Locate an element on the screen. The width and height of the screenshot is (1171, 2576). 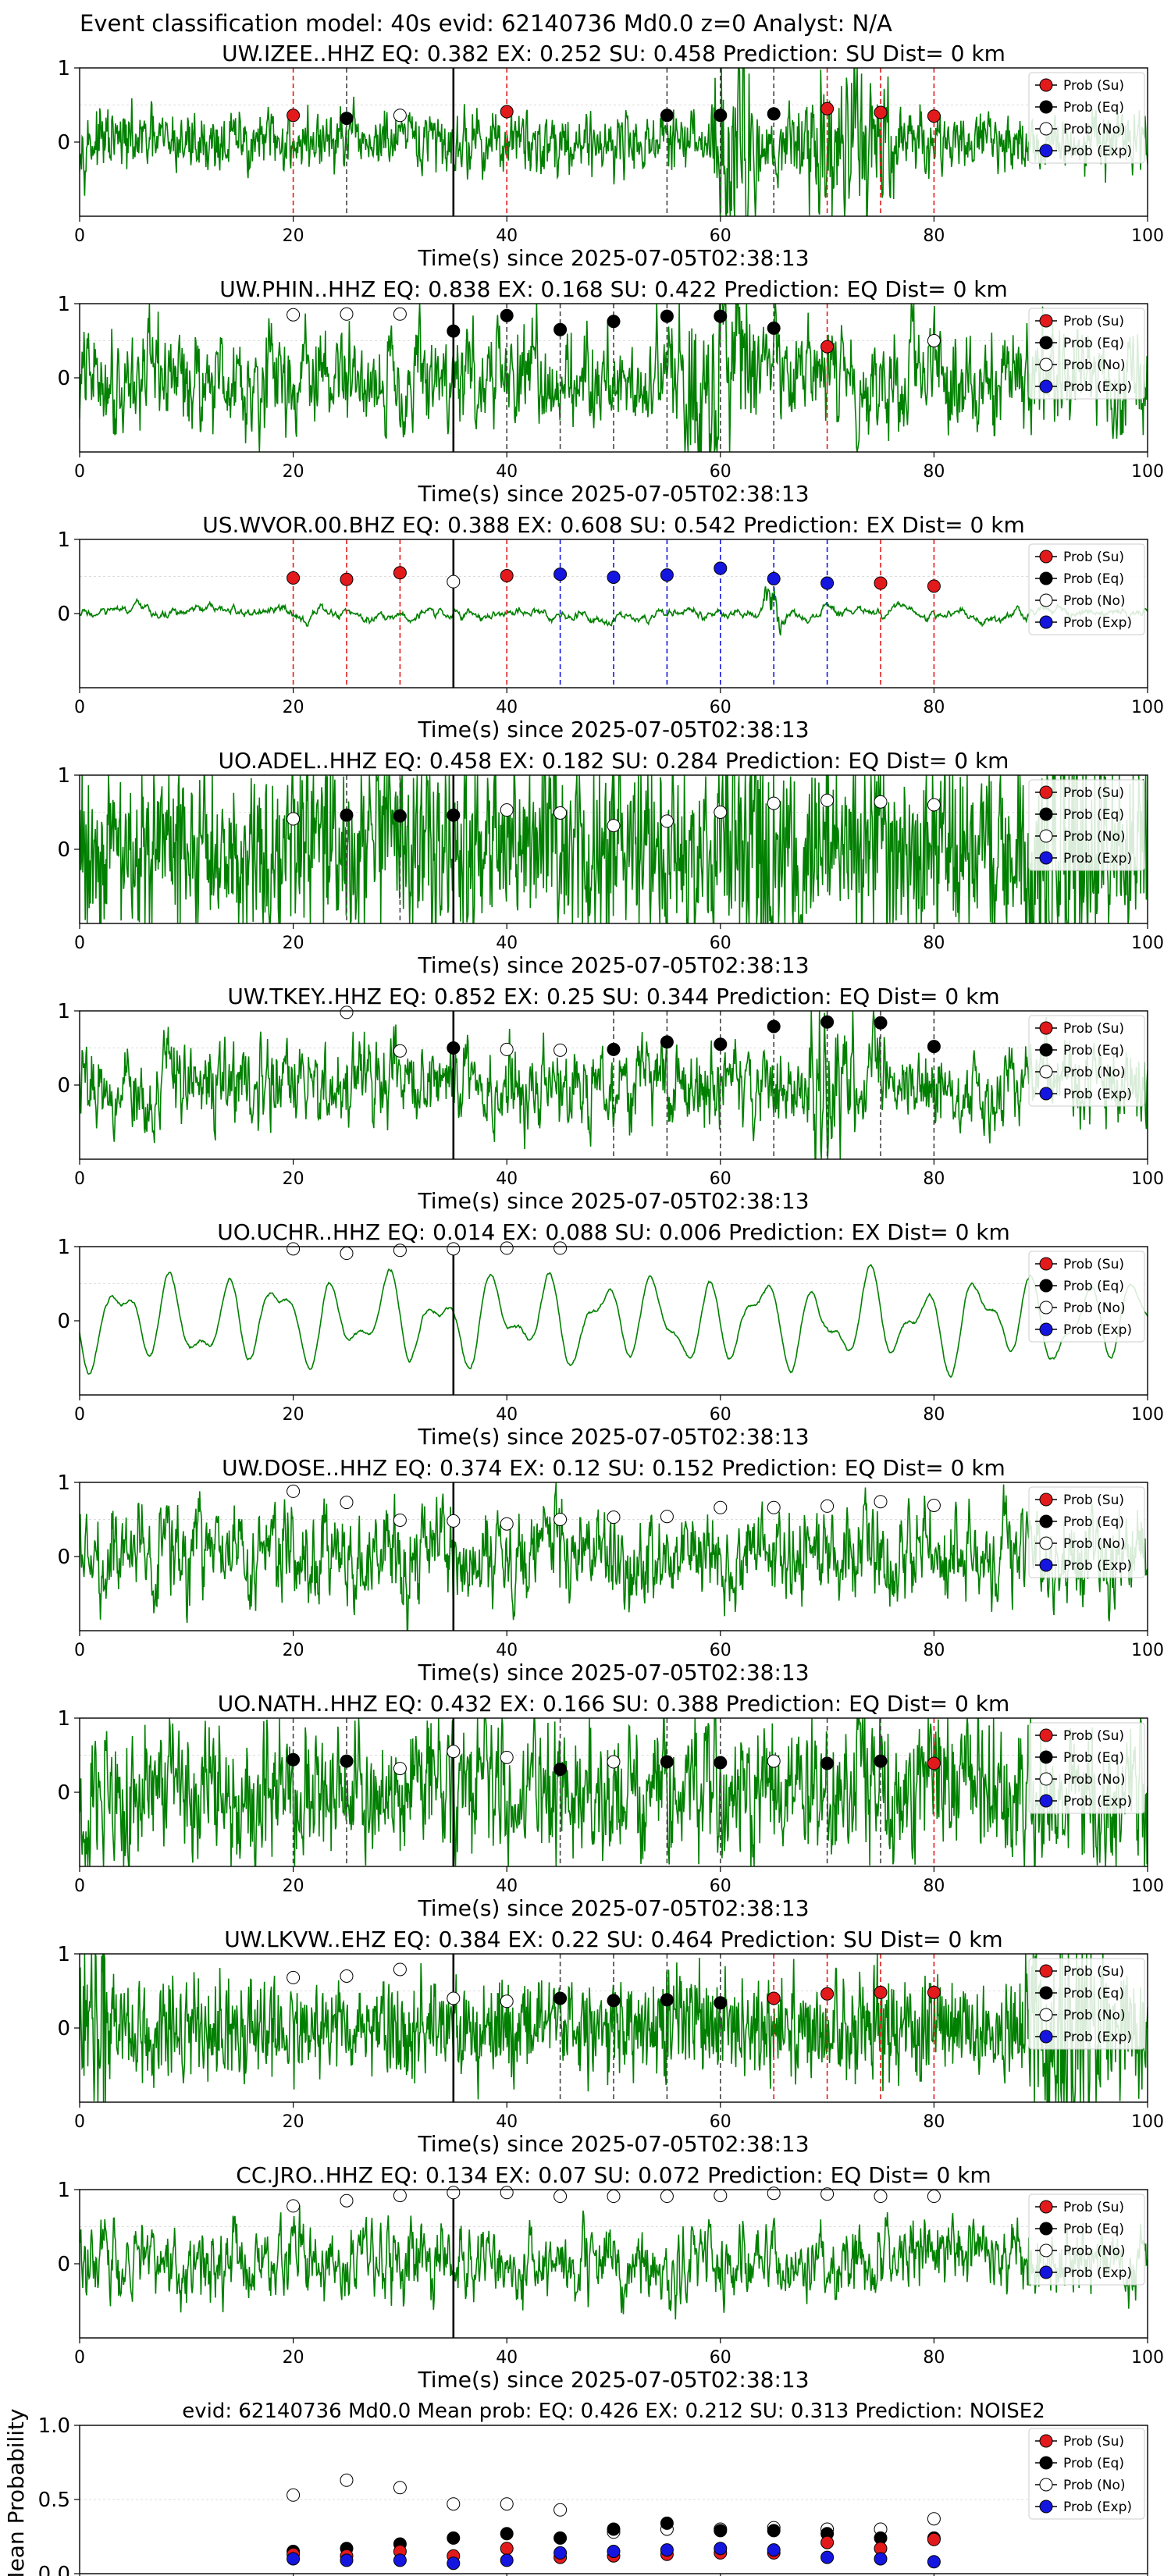
panel-9-xlabel: Time(s) since 2025-07-05T02:38:13 is located at coordinates (613, 2144).